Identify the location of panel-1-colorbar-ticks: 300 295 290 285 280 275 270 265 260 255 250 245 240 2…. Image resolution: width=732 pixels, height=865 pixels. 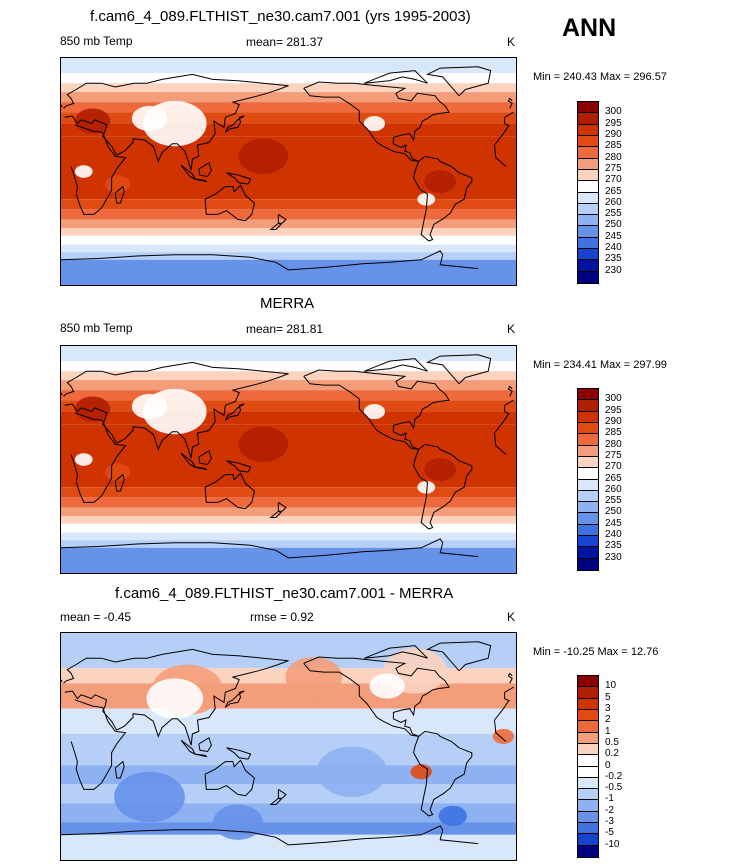
(625, 191).